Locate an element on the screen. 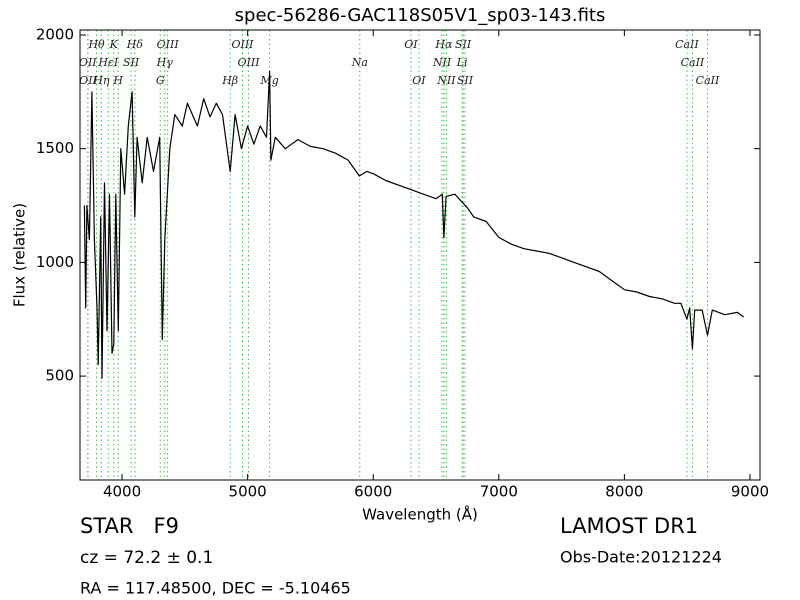 The width and height of the screenshot is (800, 600). x-tick-label: 5000 is located at coordinates (248, 492).